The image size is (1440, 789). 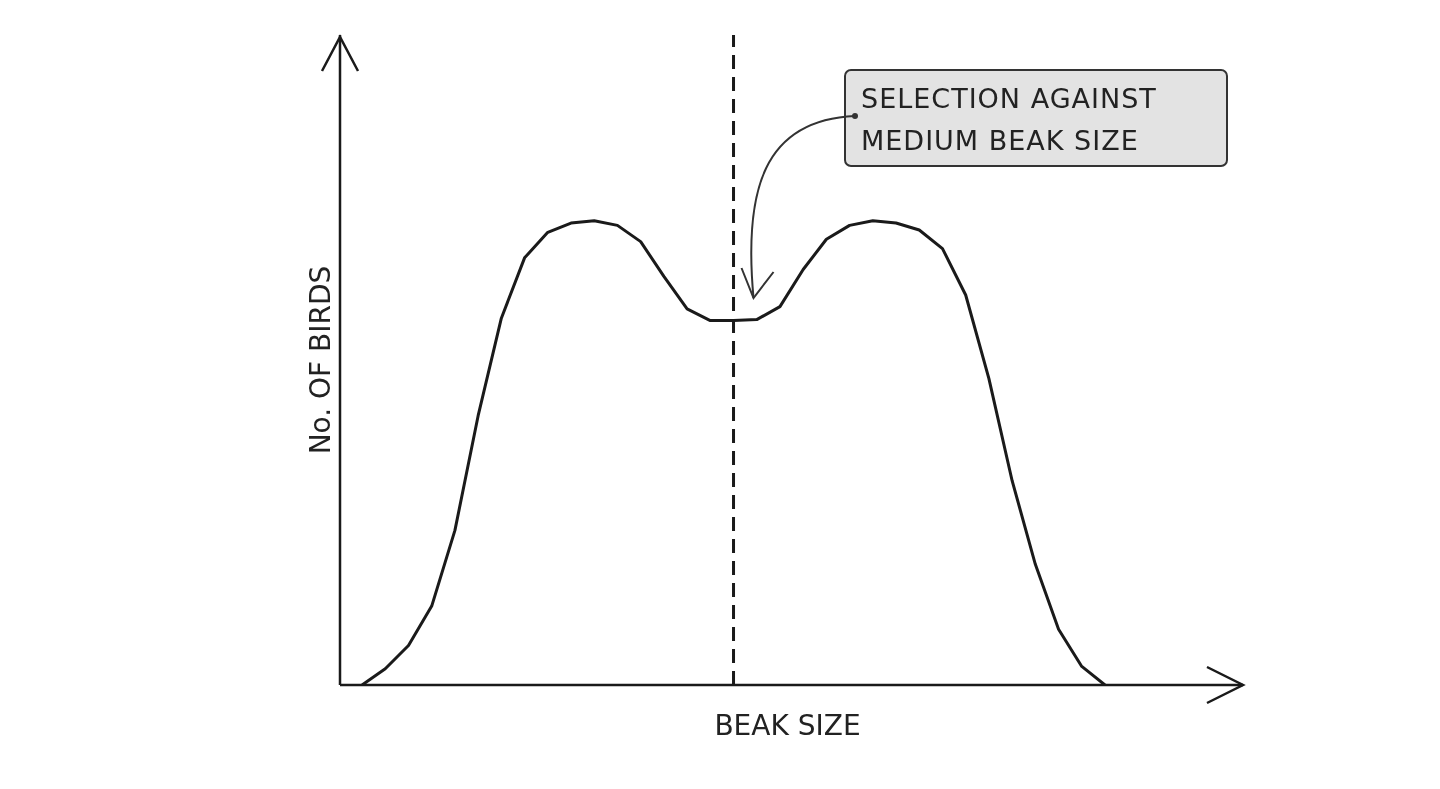 What do you see at coordinates (787, 725) in the screenshot?
I see `x-axis-title: BEAK SIZE` at bounding box center [787, 725].